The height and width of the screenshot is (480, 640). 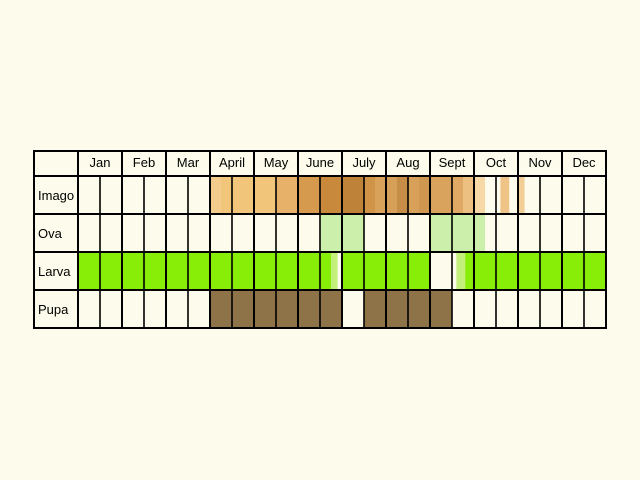 What do you see at coordinates (584, 162) in the screenshot?
I see `month-label: Dec` at bounding box center [584, 162].